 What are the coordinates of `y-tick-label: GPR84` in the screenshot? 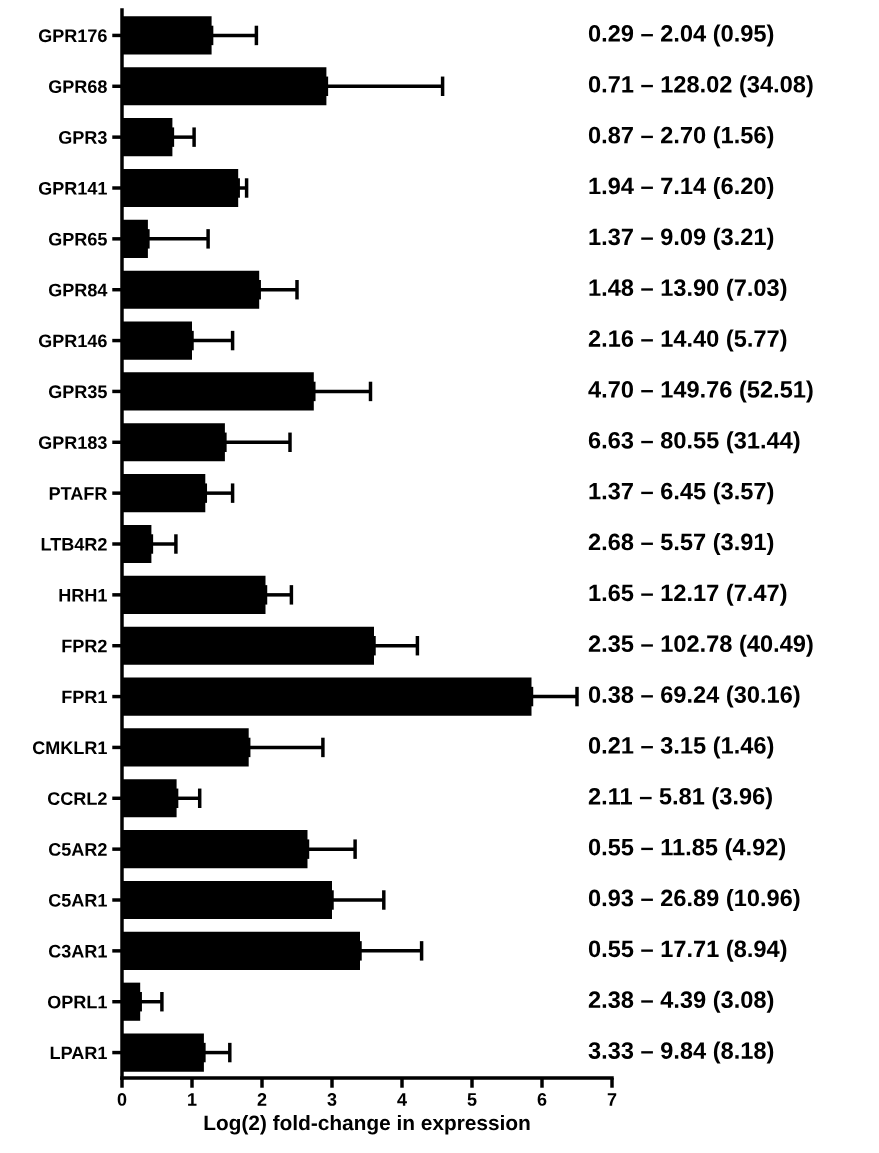 It's located at (78, 290).